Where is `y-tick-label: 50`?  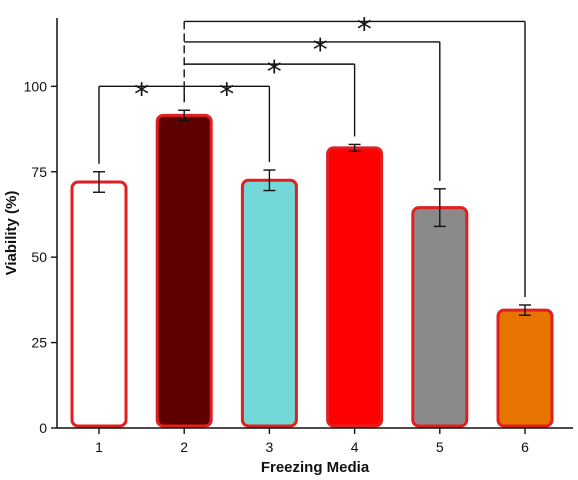
y-tick-label: 50 is located at coordinates (39, 257).